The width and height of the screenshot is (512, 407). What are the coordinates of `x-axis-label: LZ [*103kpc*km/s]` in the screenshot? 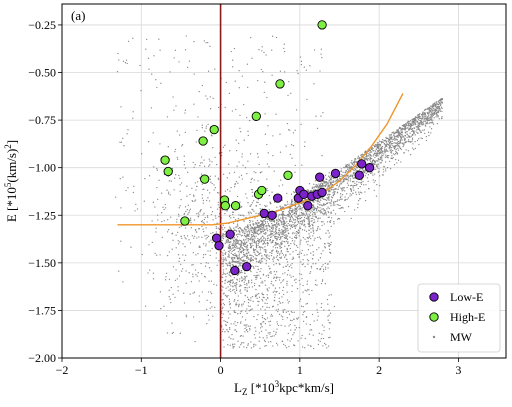 It's located at (284, 388).